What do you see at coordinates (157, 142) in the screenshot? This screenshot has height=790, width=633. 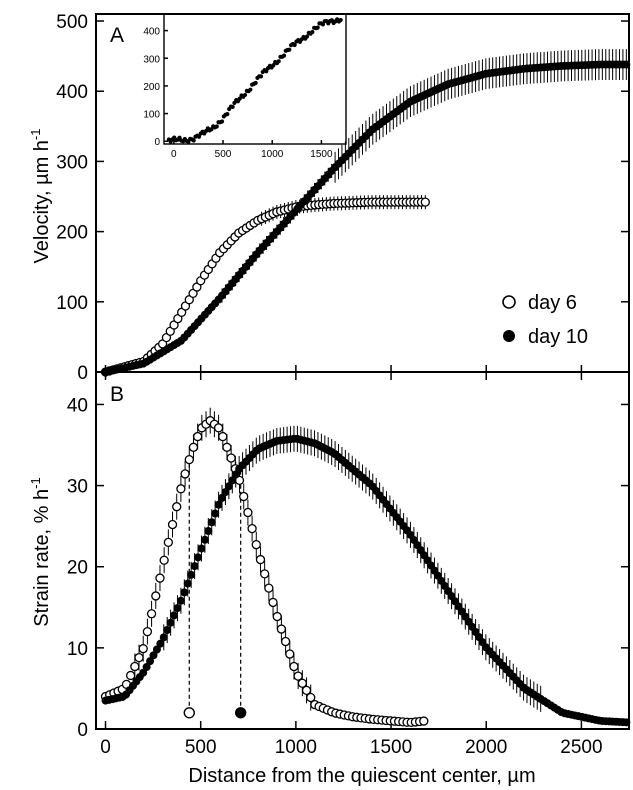 I see `inset-y-tick-label: 0` at bounding box center [157, 142].